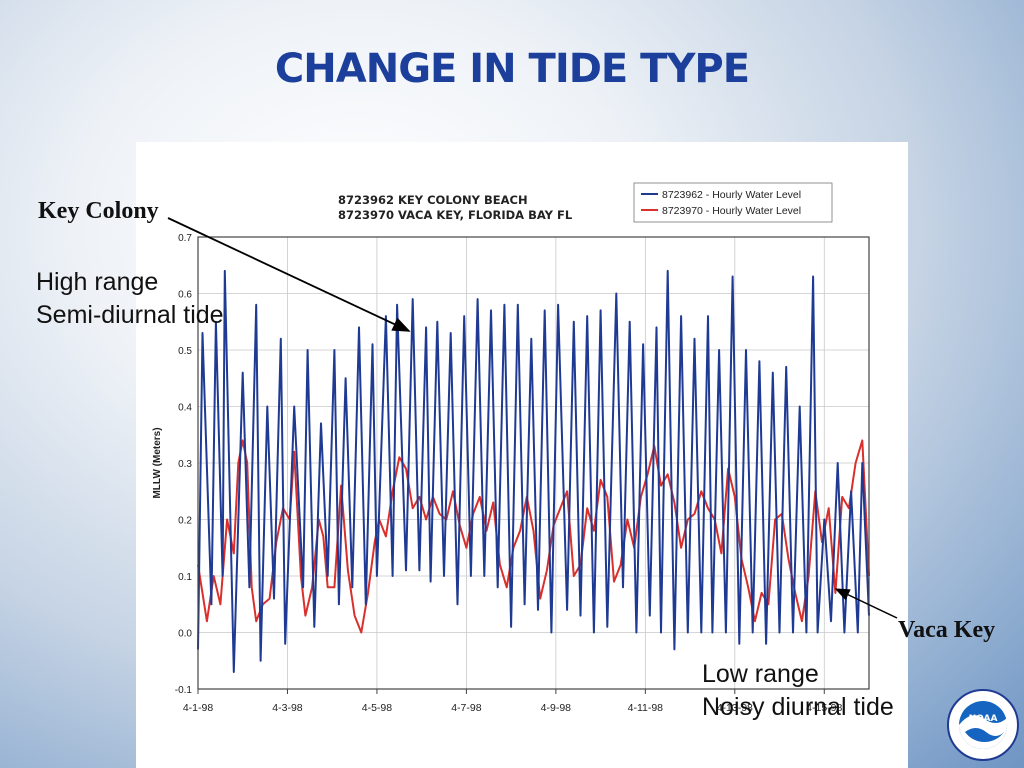  Describe the element at coordinates (433, 200) in the screenshot. I see `chart-title-line1: 8723962 KEY COLONY BEACH` at that location.